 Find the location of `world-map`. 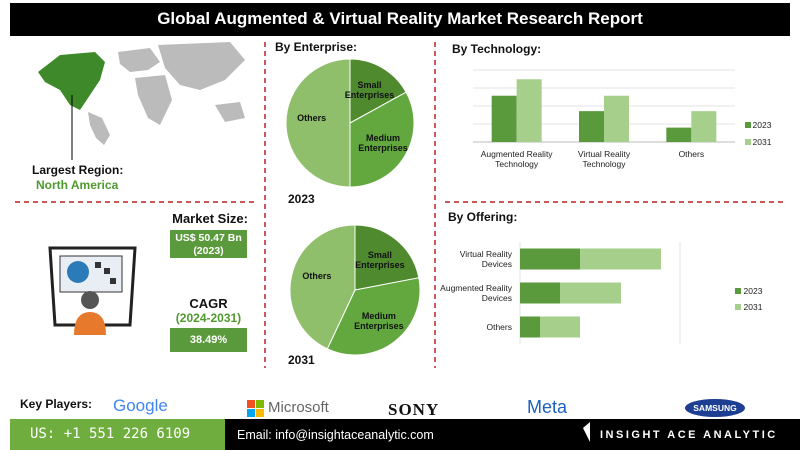

world-map is located at coordinates (141, 101).